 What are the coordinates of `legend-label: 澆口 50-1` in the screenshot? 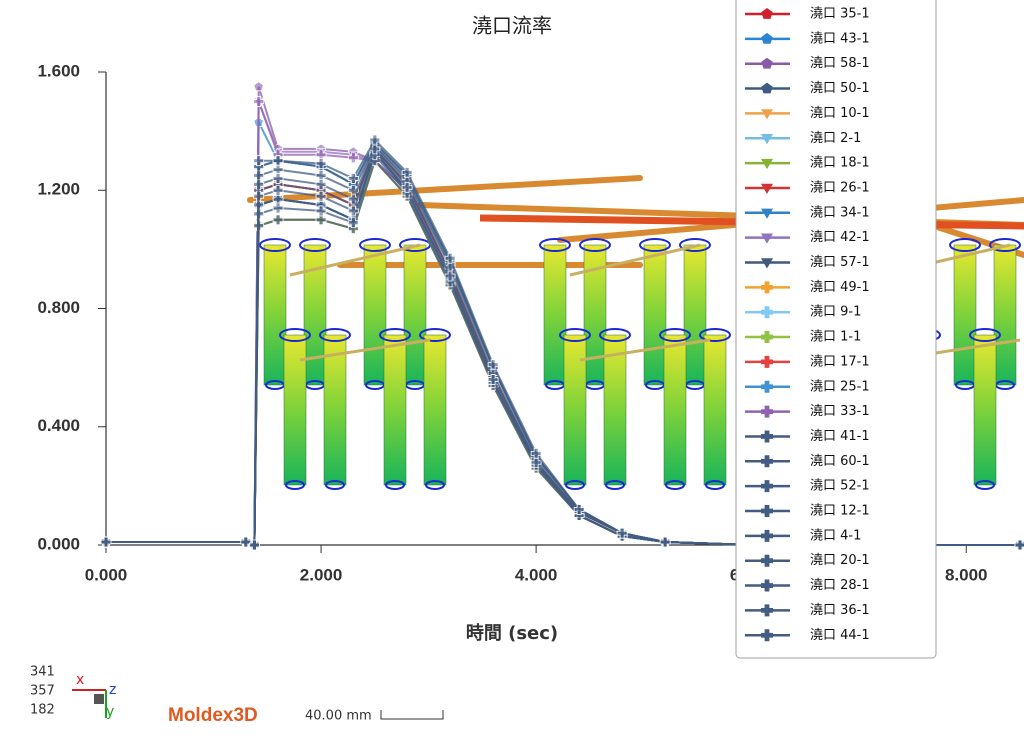 It's located at (840, 88).